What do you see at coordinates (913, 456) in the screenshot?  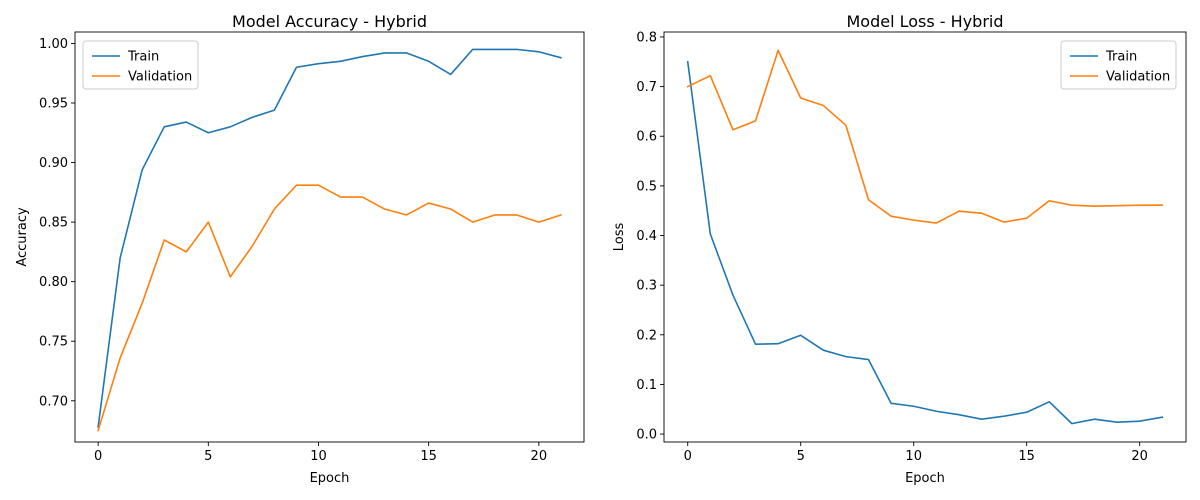 I see `loss-x-tick-label: 10` at bounding box center [913, 456].